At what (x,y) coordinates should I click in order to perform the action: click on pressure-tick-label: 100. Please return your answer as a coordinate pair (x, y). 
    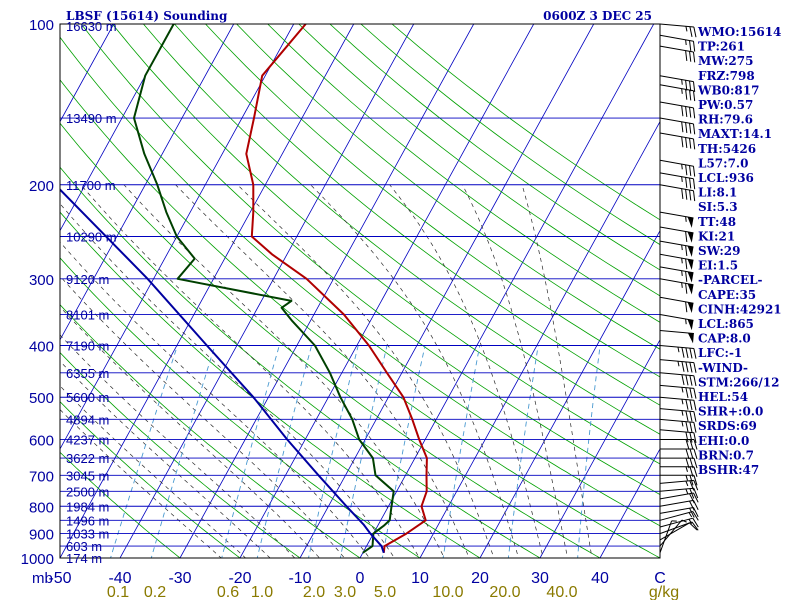
    Looking at the image, I should click on (41, 25).